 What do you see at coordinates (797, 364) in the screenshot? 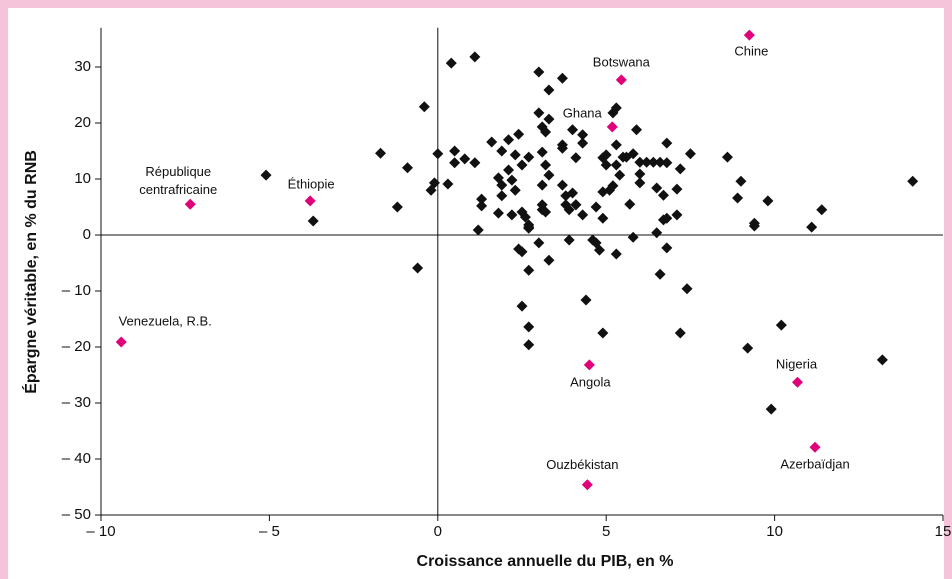
I see `point-label: Nigeria` at bounding box center [797, 364].